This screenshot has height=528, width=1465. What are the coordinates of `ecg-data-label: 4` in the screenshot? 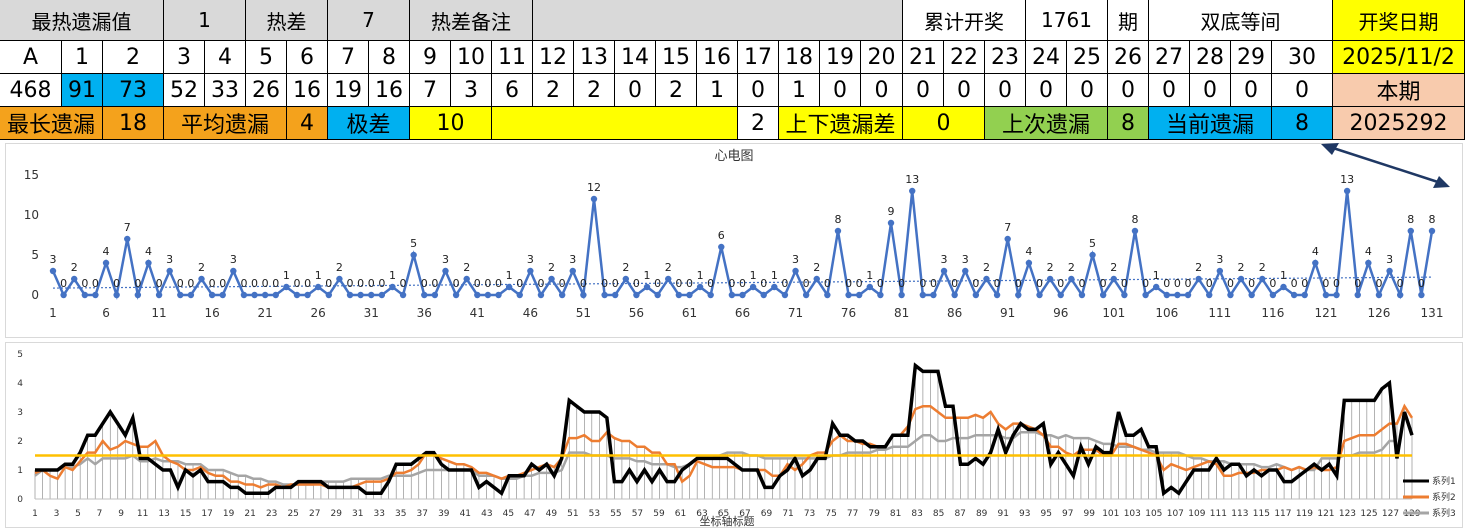 It's located at (1368, 251).